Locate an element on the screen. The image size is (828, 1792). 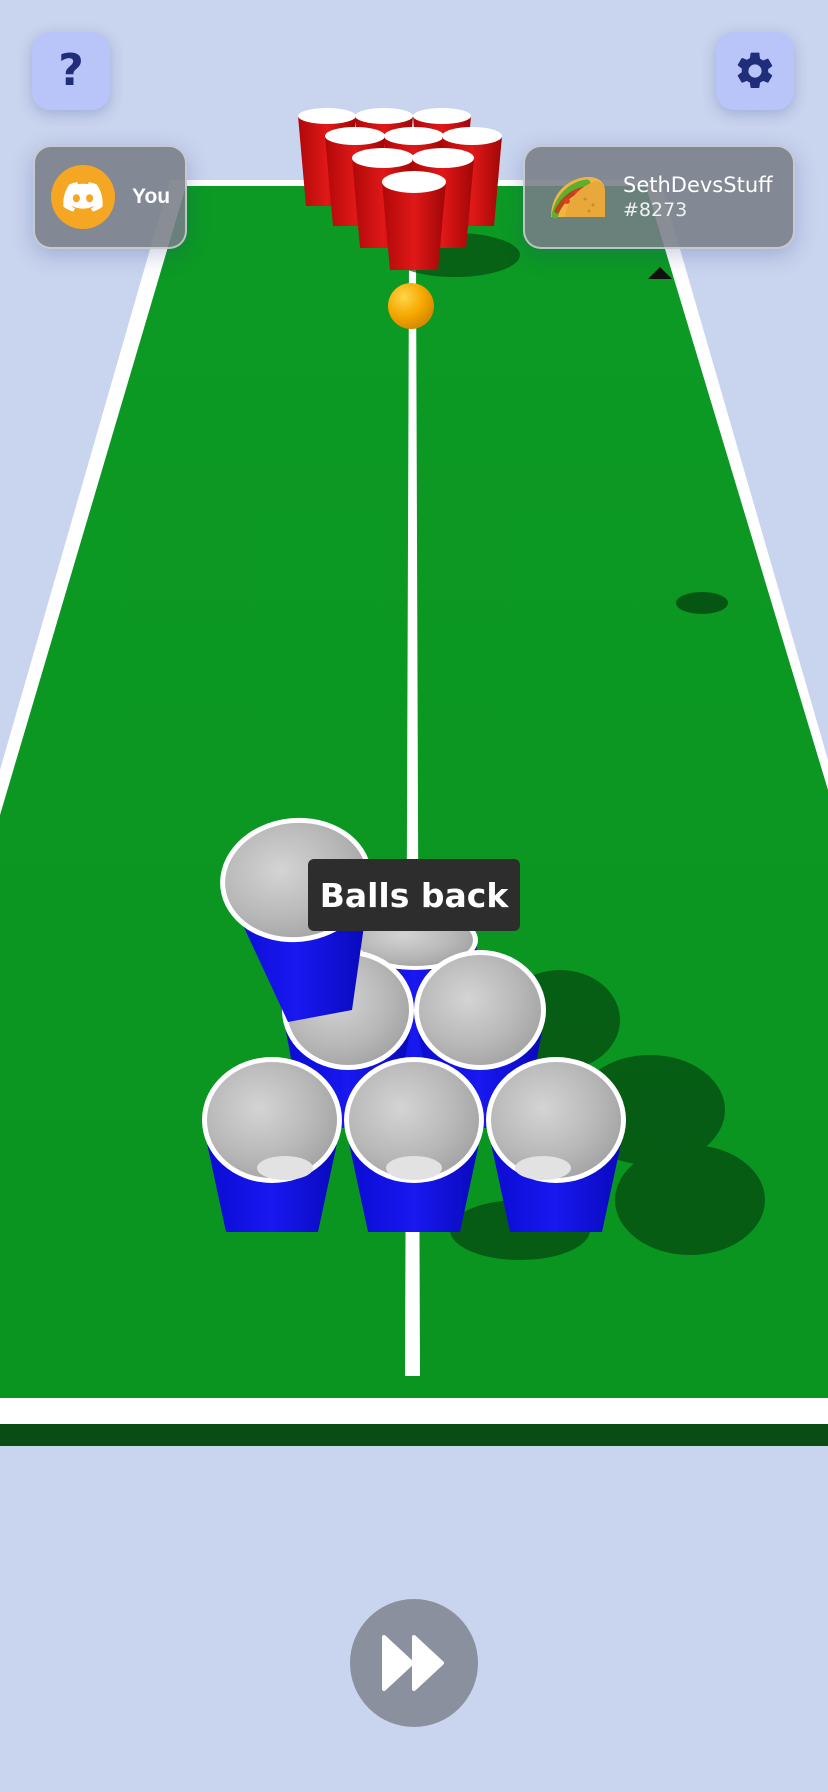
help-button: ? is located at coordinates (71, 71).